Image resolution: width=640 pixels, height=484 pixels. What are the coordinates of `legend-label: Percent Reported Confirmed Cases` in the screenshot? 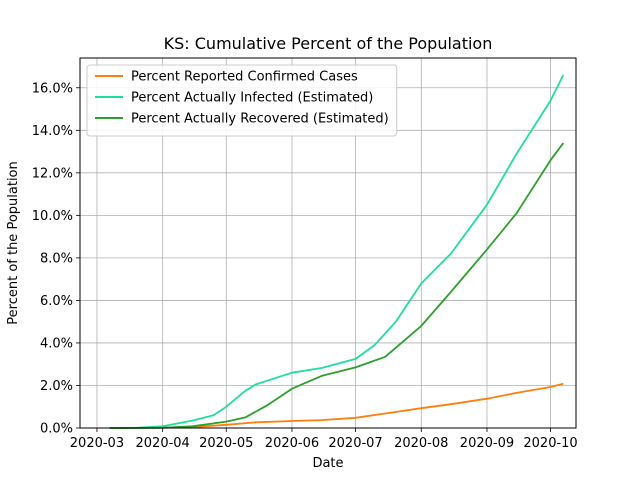 It's located at (244, 77).